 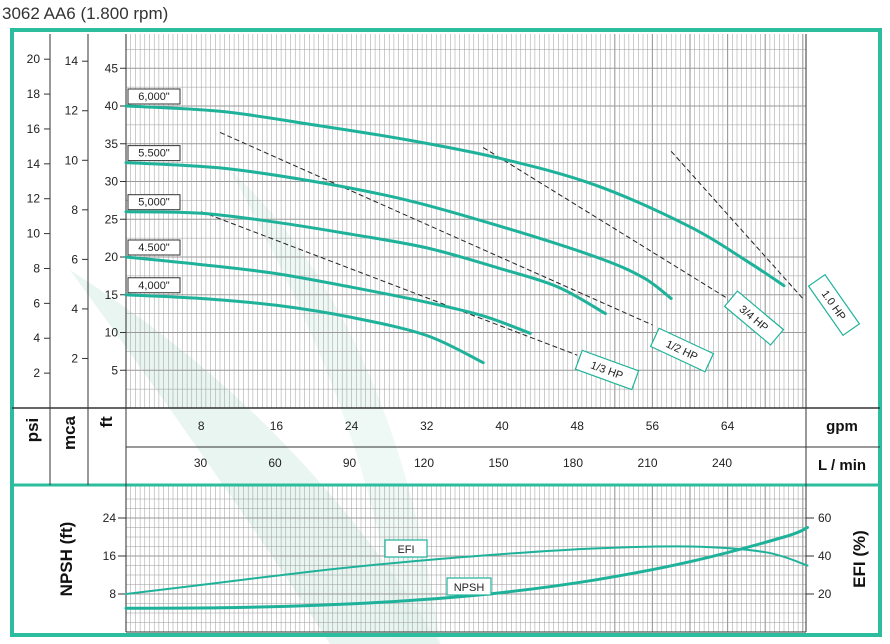 I want to click on npsh-axis-label: NPSH (ft), so click(x=66, y=559).